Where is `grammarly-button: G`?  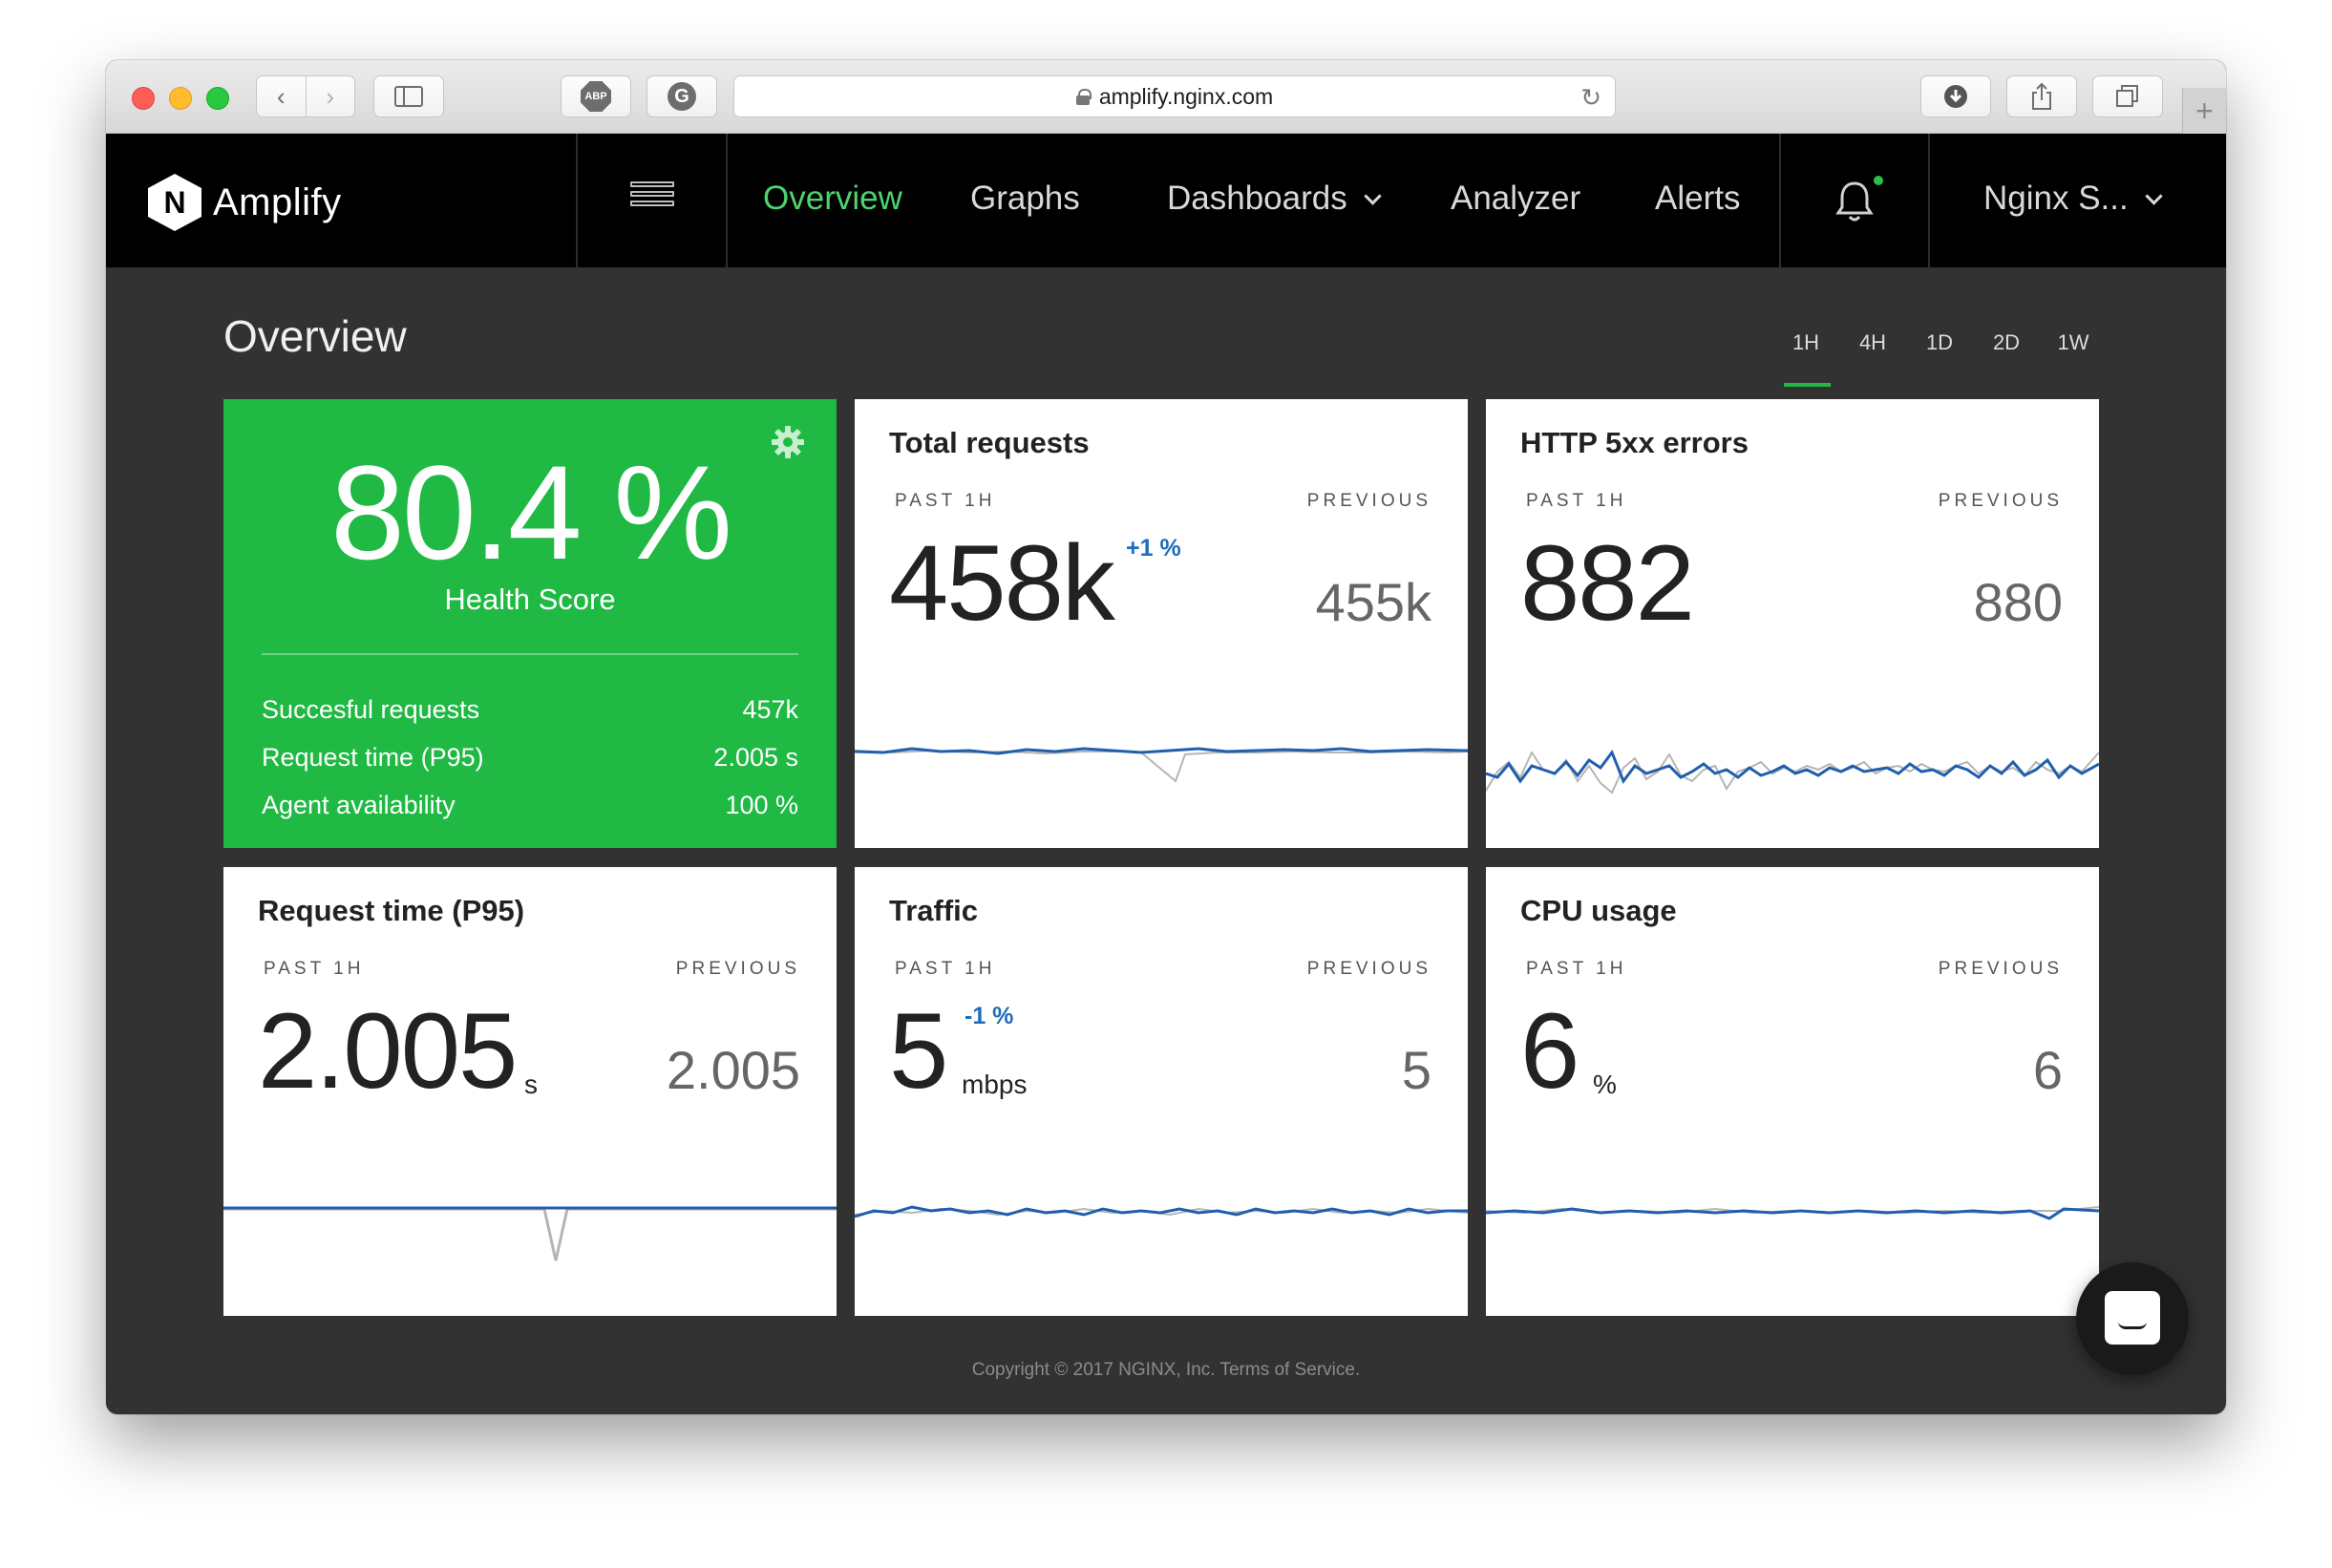 grammarly-button: G is located at coordinates (682, 96).